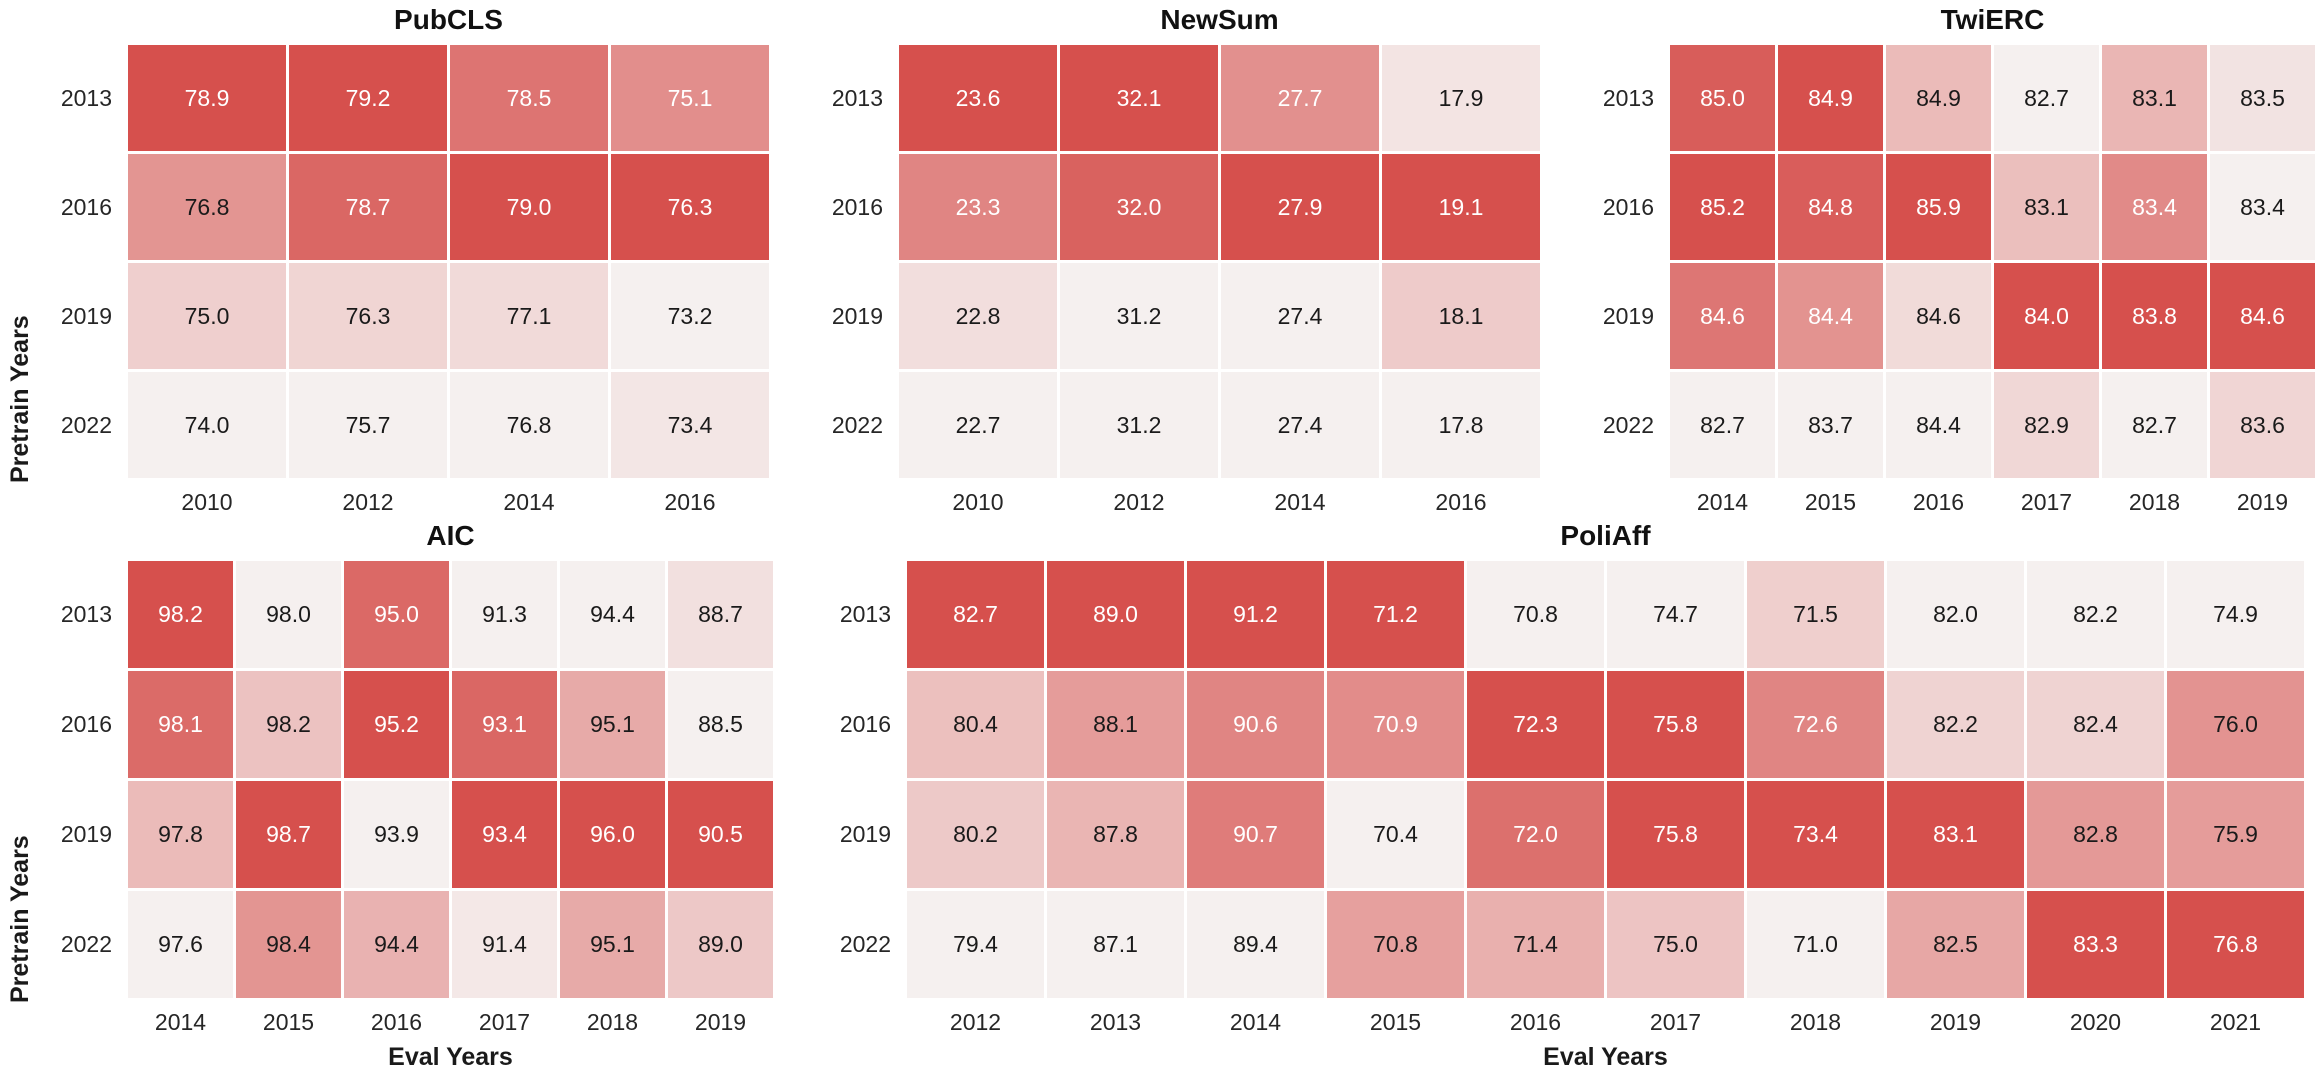 The width and height of the screenshot is (2318, 1070). Describe the element at coordinates (396, 724) in the screenshot. I see `heatmap-cell: 95.2` at that location.